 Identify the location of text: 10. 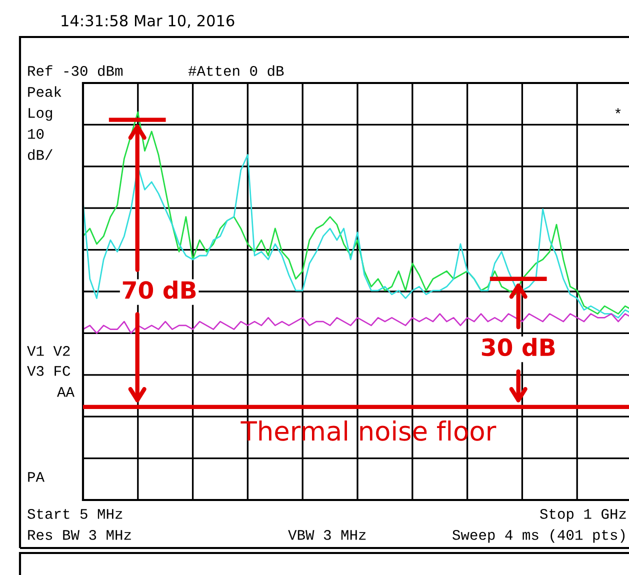
(36, 134).